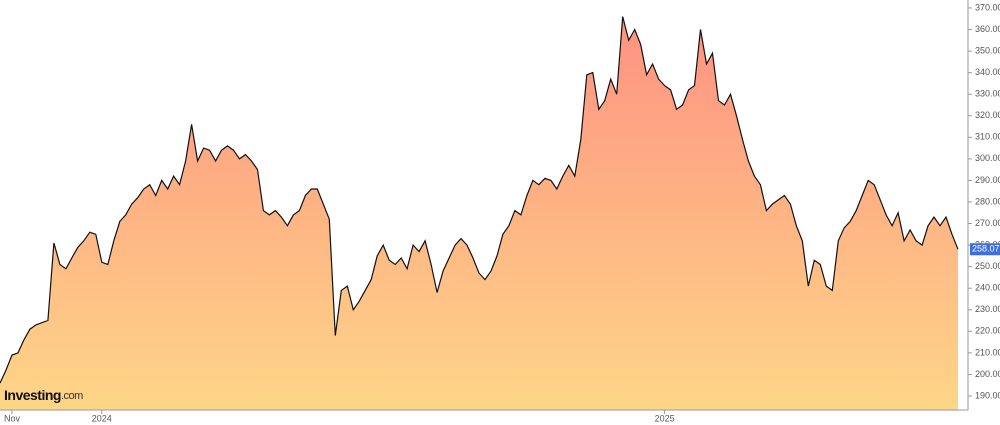  Describe the element at coordinates (665, 418) in the screenshot. I see `x-tick-label: 2025` at that location.